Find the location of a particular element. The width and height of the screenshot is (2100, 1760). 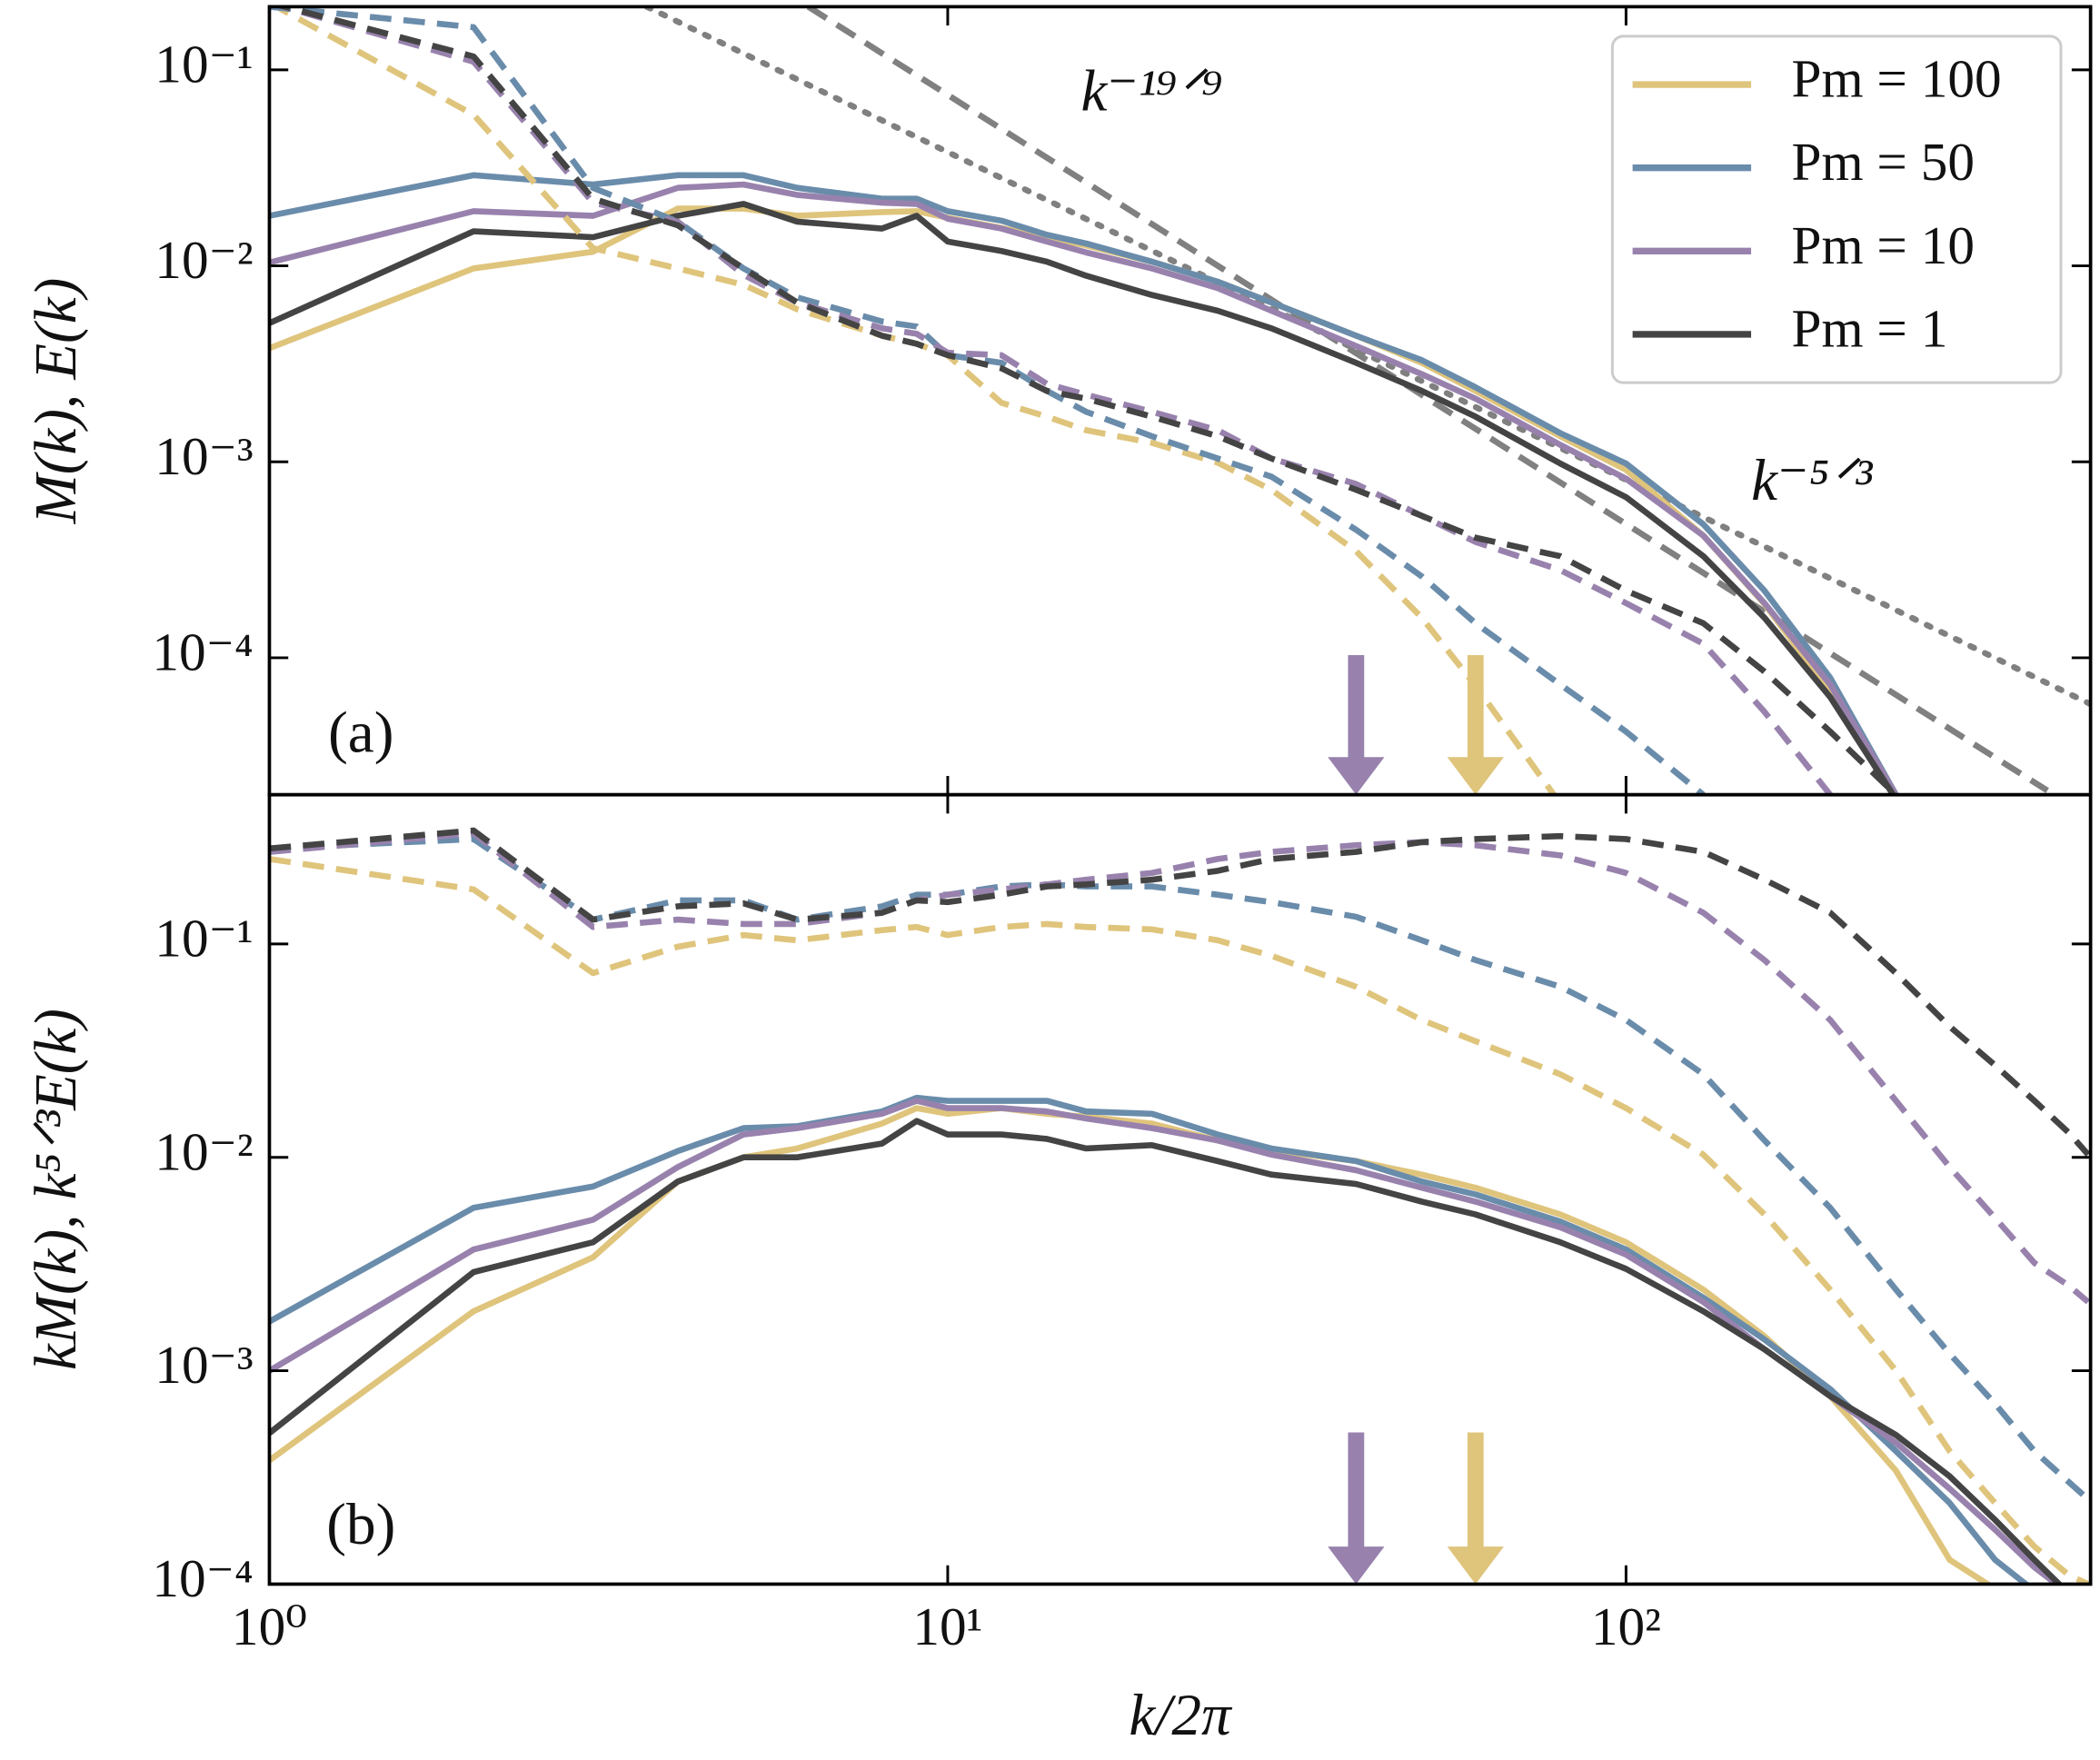

x-tick-label: 10⁰ is located at coordinates (269, 1626).